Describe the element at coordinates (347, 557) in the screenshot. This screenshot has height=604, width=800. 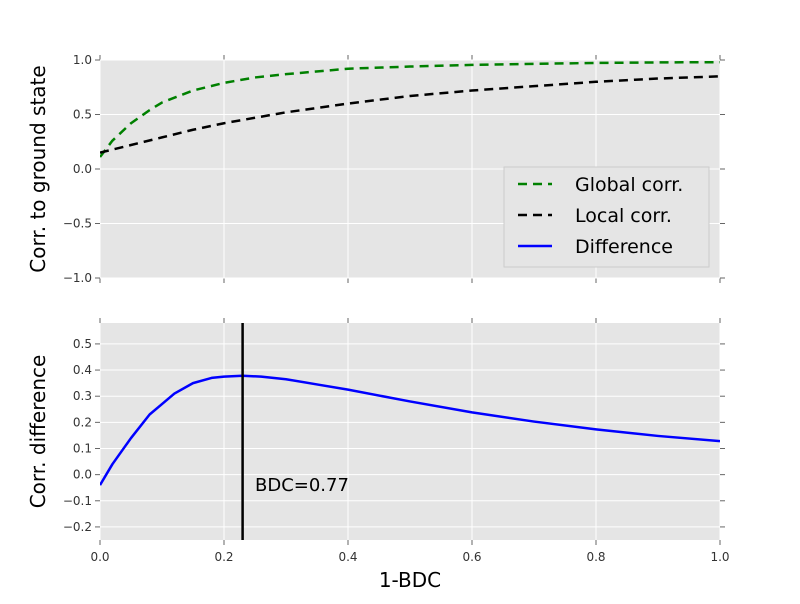
I see `x-tick-label: 0.4` at that location.